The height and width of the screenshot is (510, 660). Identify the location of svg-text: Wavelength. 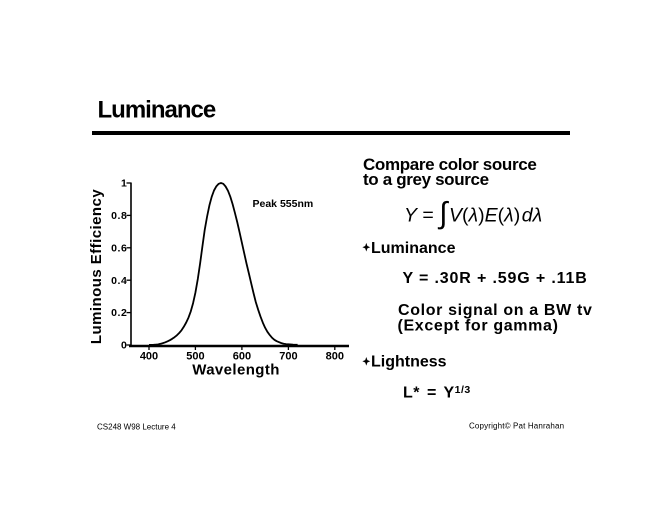
(236, 370).